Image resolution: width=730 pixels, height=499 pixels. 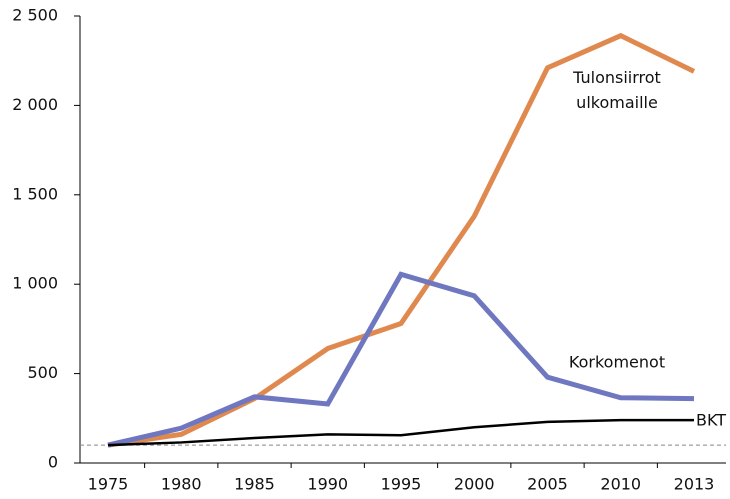 I want to click on series-label: Tulonsiirrot ulkomaille, so click(x=616, y=90).